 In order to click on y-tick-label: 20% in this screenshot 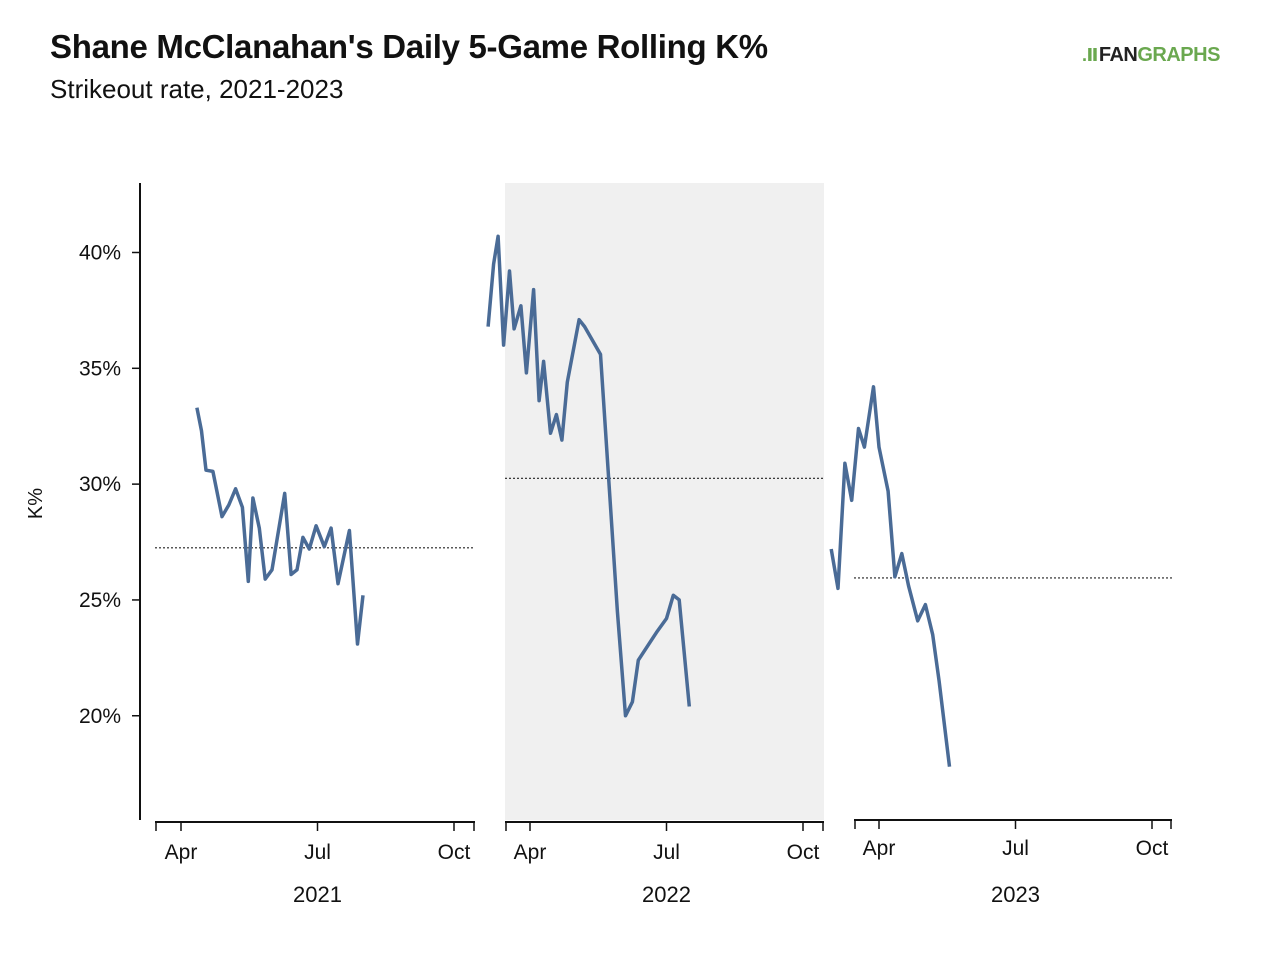, I will do `click(100, 716)`.